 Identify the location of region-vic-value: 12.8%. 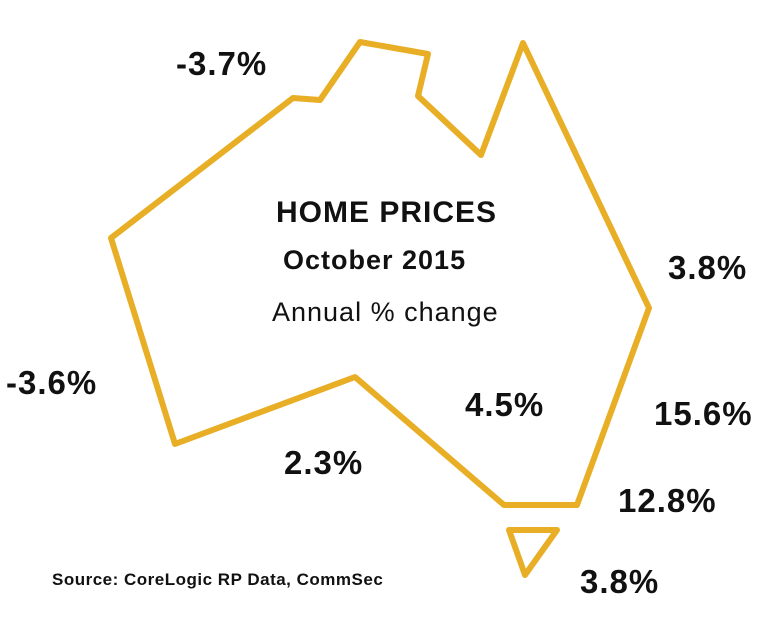
(667, 500).